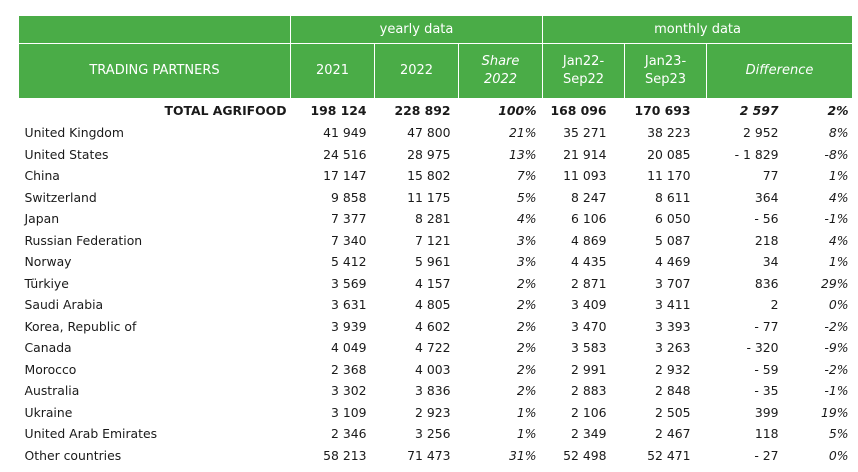 The image size is (858, 472). What do you see at coordinates (583, 79) in the screenshot?
I see `header-jan22-line2: Sep22` at bounding box center [583, 79].